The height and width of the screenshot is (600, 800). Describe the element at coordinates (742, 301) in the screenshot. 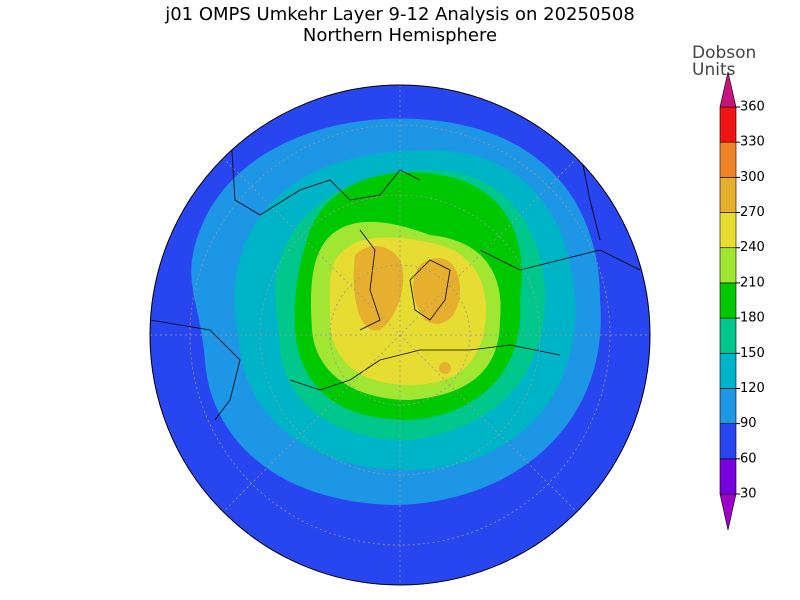

I see `colorbar: 30 60 90 120 150 180 210 240 270 300 330 360` at that location.